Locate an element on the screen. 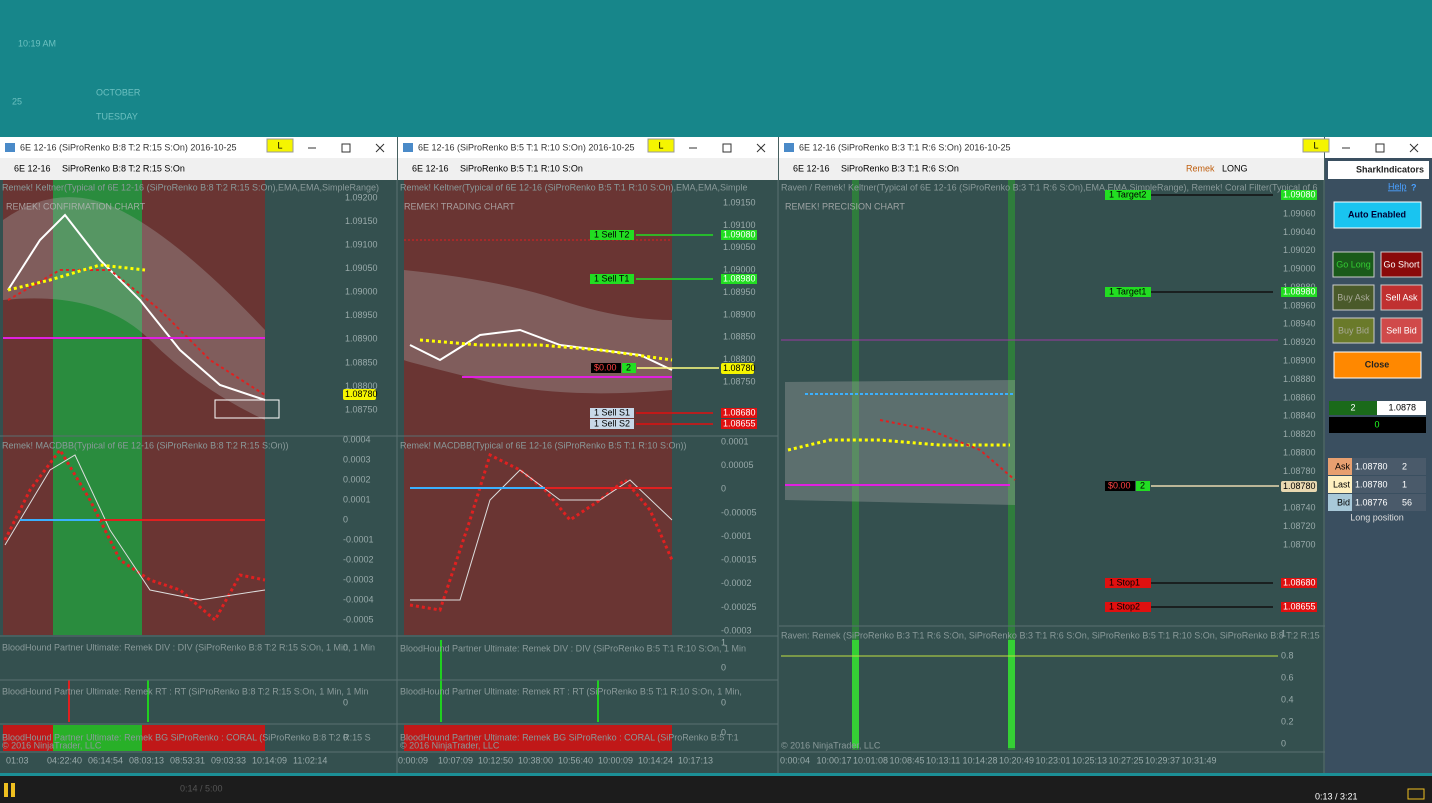 The image size is (1432, 803). series-select: SiProRenko B:3 T:1 R:6 S:On is located at coordinates (900, 168).